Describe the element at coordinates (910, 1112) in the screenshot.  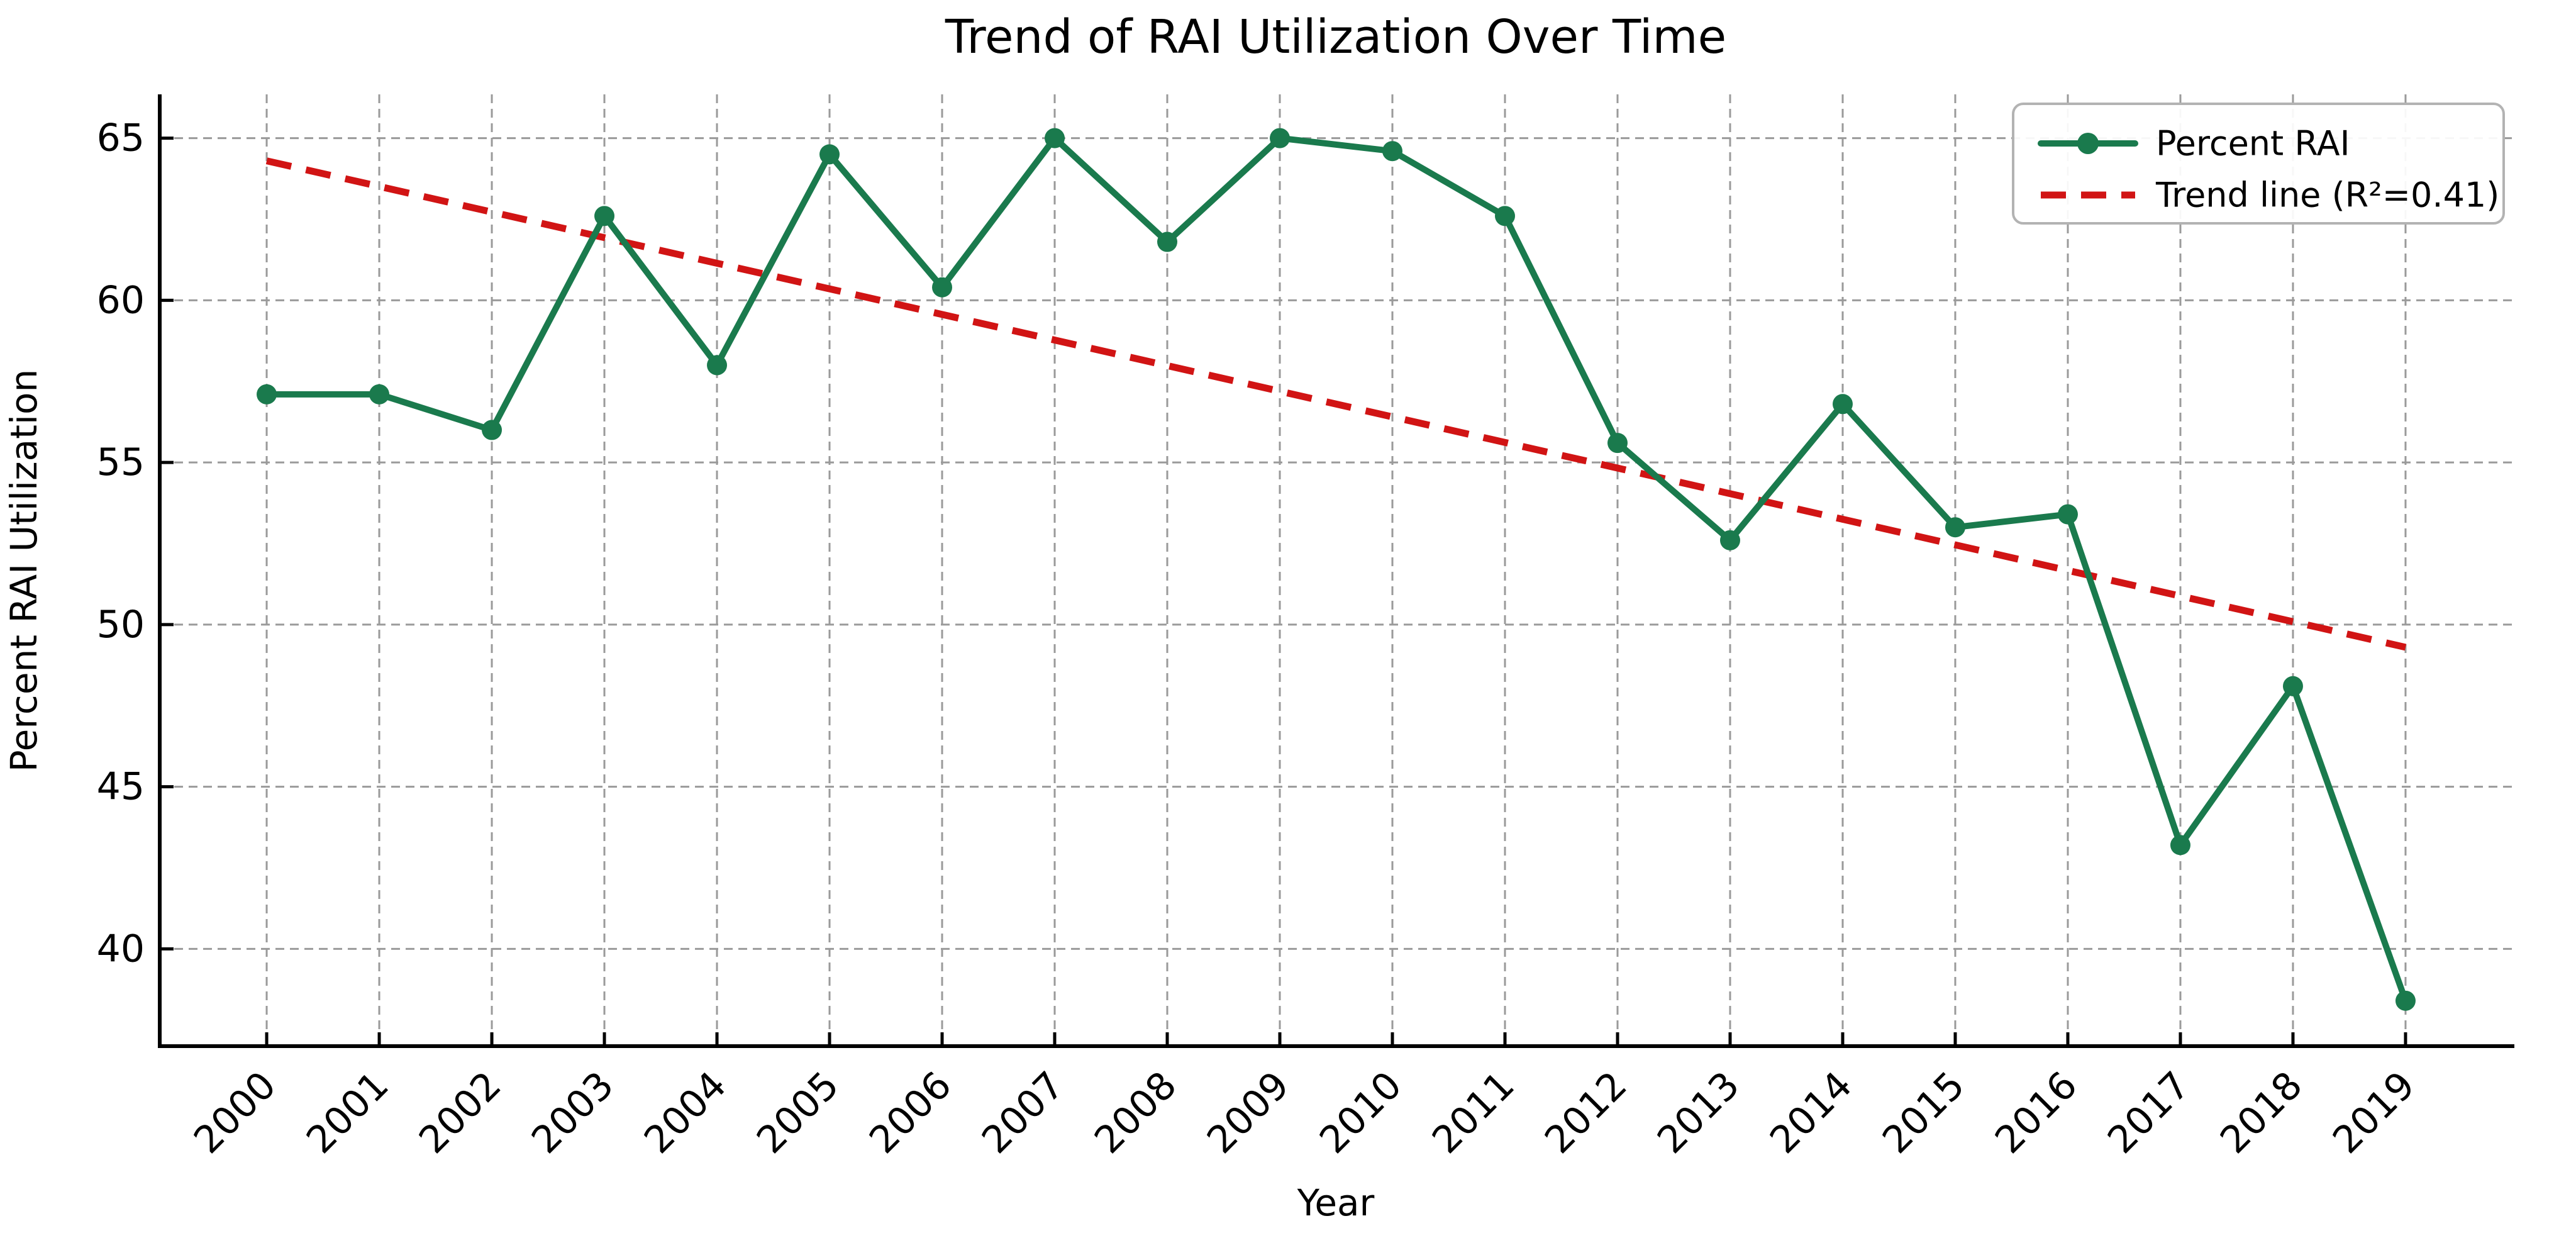
I see `x-tick-label-2006: 2006` at that location.